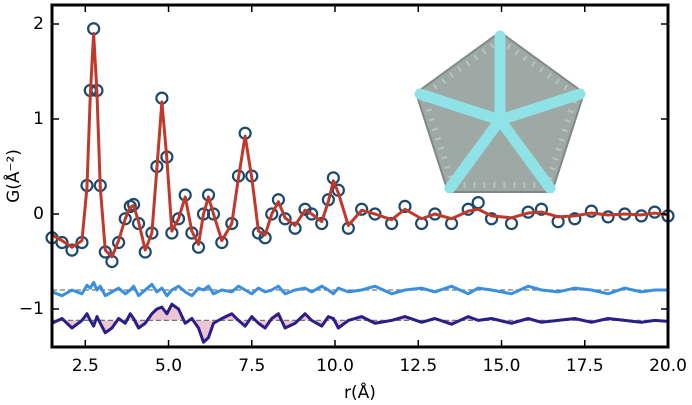  Describe the element at coordinates (585, 366) in the screenshot. I see `x-tick-label: 17.5` at that location.